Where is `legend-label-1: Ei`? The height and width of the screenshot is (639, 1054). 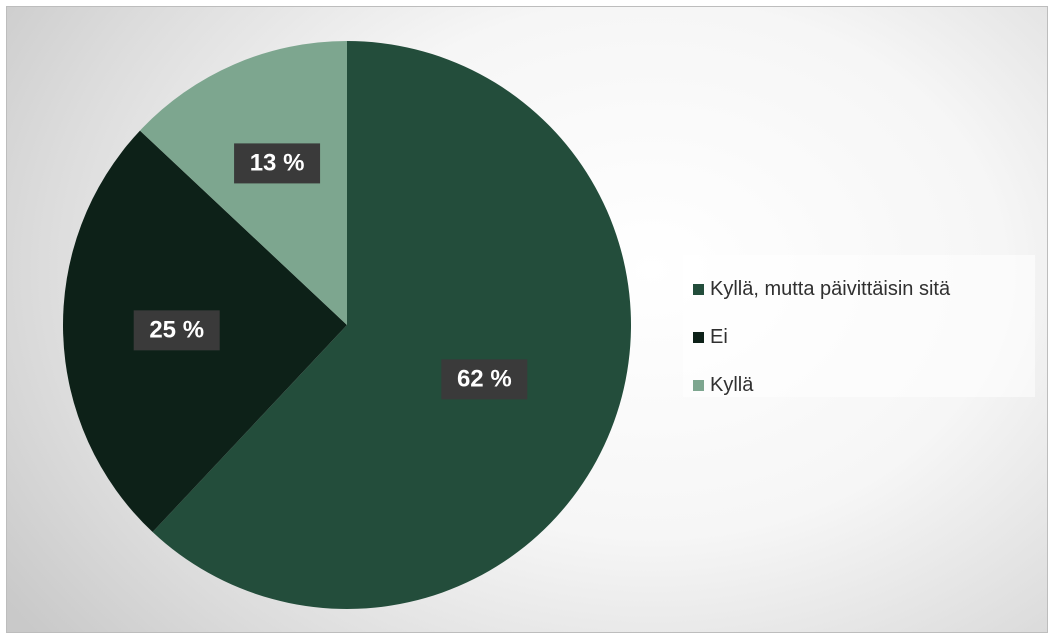
legend-label-1: Ei is located at coordinates (719, 336).